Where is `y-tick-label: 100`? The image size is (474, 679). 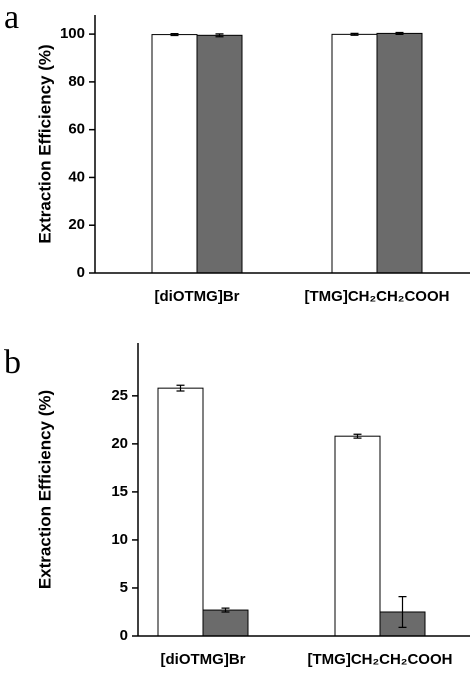 y-tick-label: 100 is located at coordinates (72, 33).